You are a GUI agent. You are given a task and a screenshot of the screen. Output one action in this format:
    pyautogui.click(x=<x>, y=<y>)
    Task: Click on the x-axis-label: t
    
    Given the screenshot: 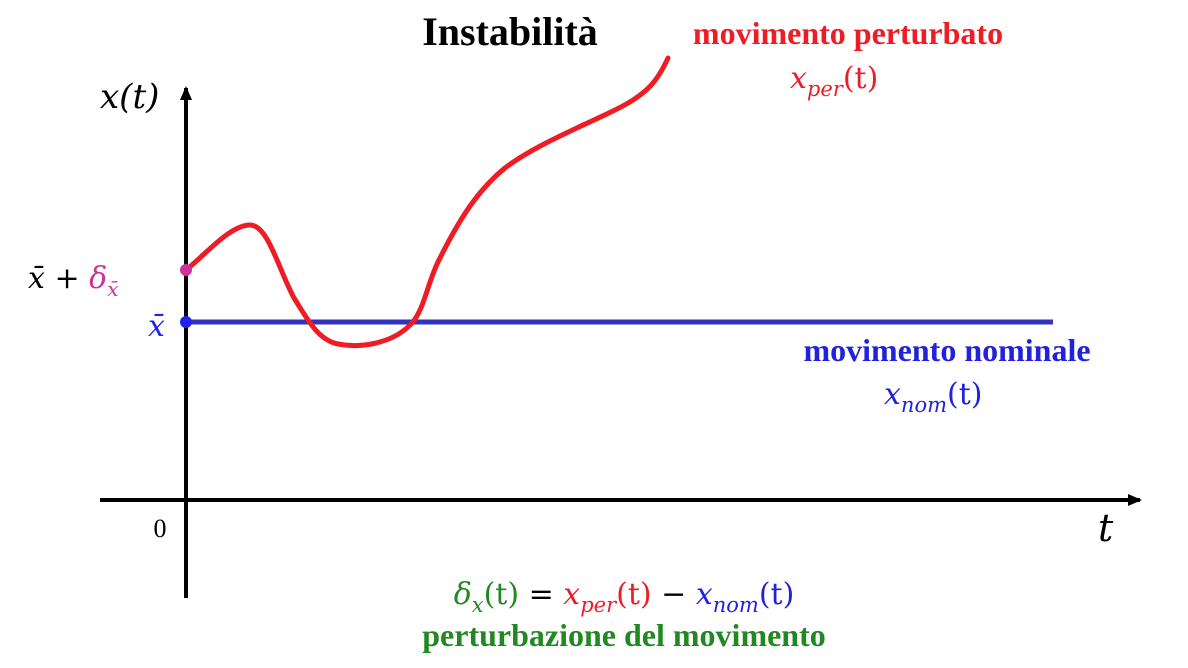 What is the action you would take?
    pyautogui.click(x=1106, y=528)
    